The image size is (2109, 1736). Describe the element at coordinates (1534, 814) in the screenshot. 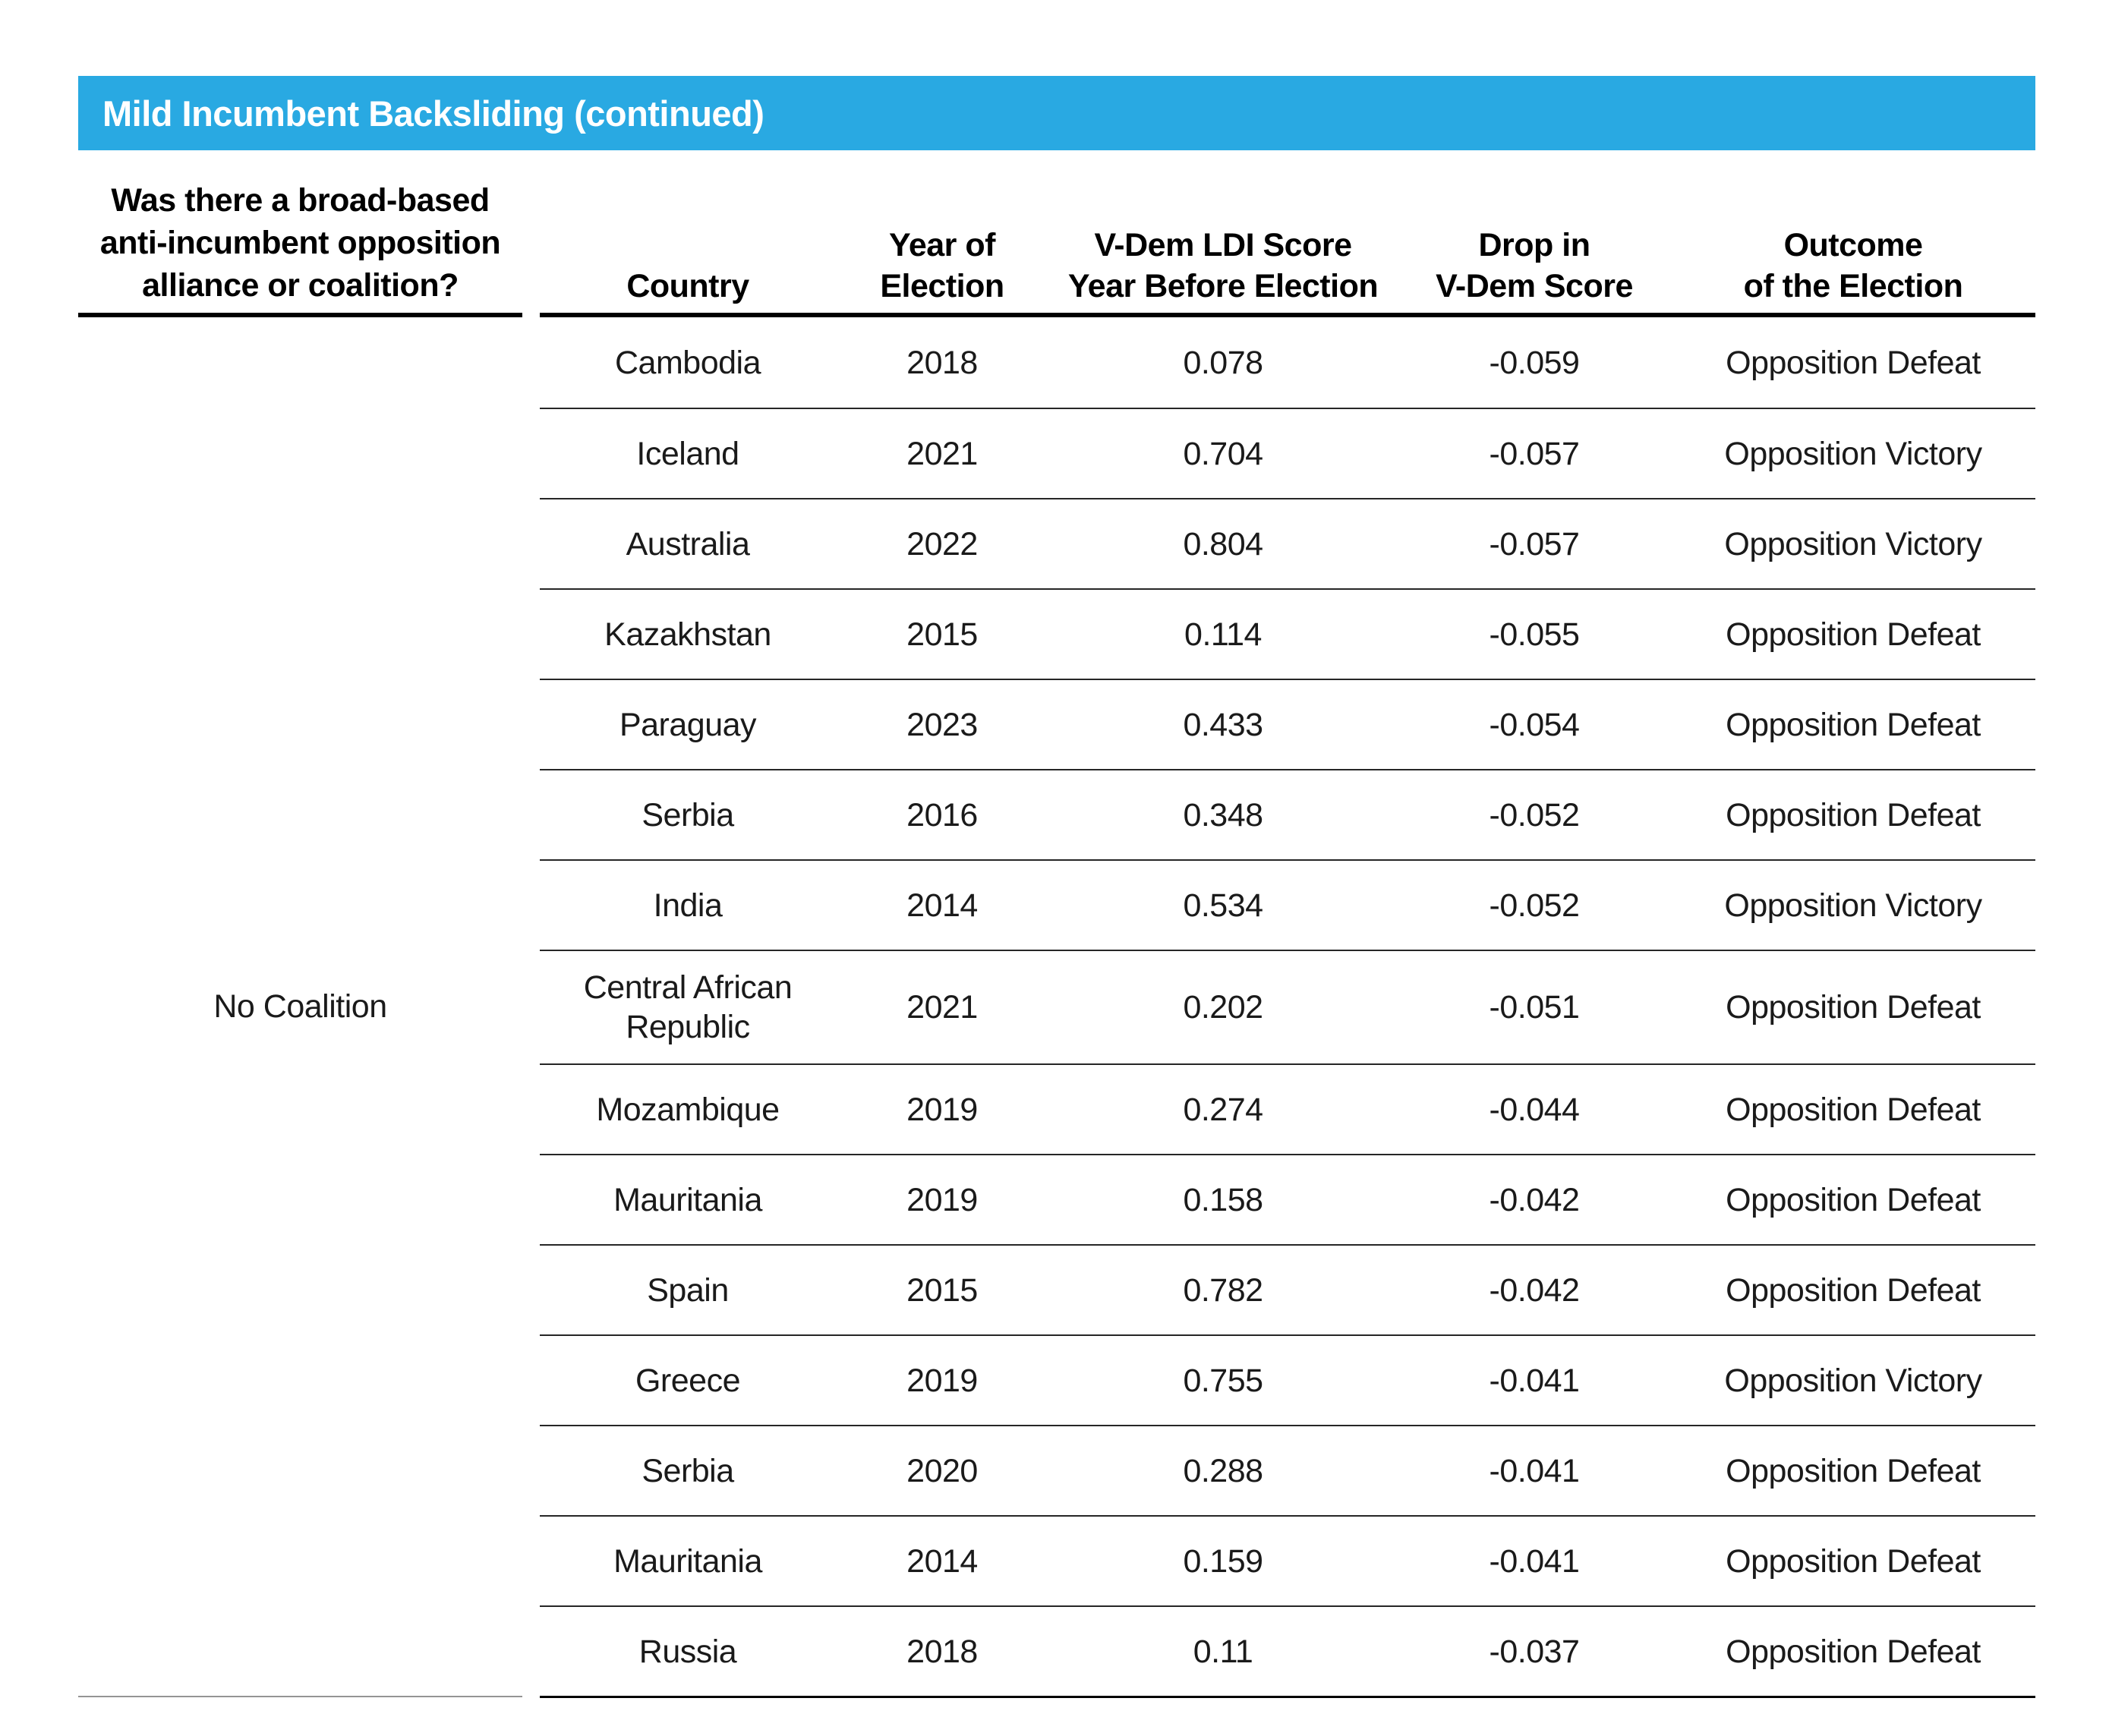

I see `drop-cell: -0.052` at that location.